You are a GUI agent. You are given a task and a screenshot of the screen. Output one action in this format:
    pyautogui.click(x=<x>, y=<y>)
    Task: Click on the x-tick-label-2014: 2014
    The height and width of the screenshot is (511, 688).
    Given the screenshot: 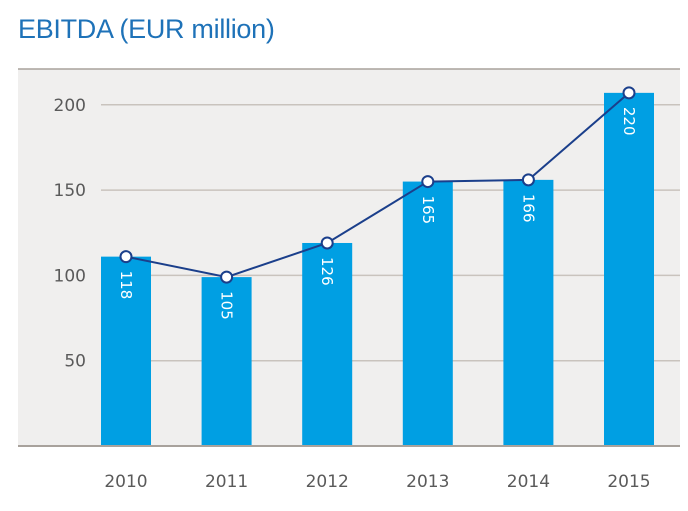 What is the action you would take?
    pyautogui.click(x=528, y=482)
    